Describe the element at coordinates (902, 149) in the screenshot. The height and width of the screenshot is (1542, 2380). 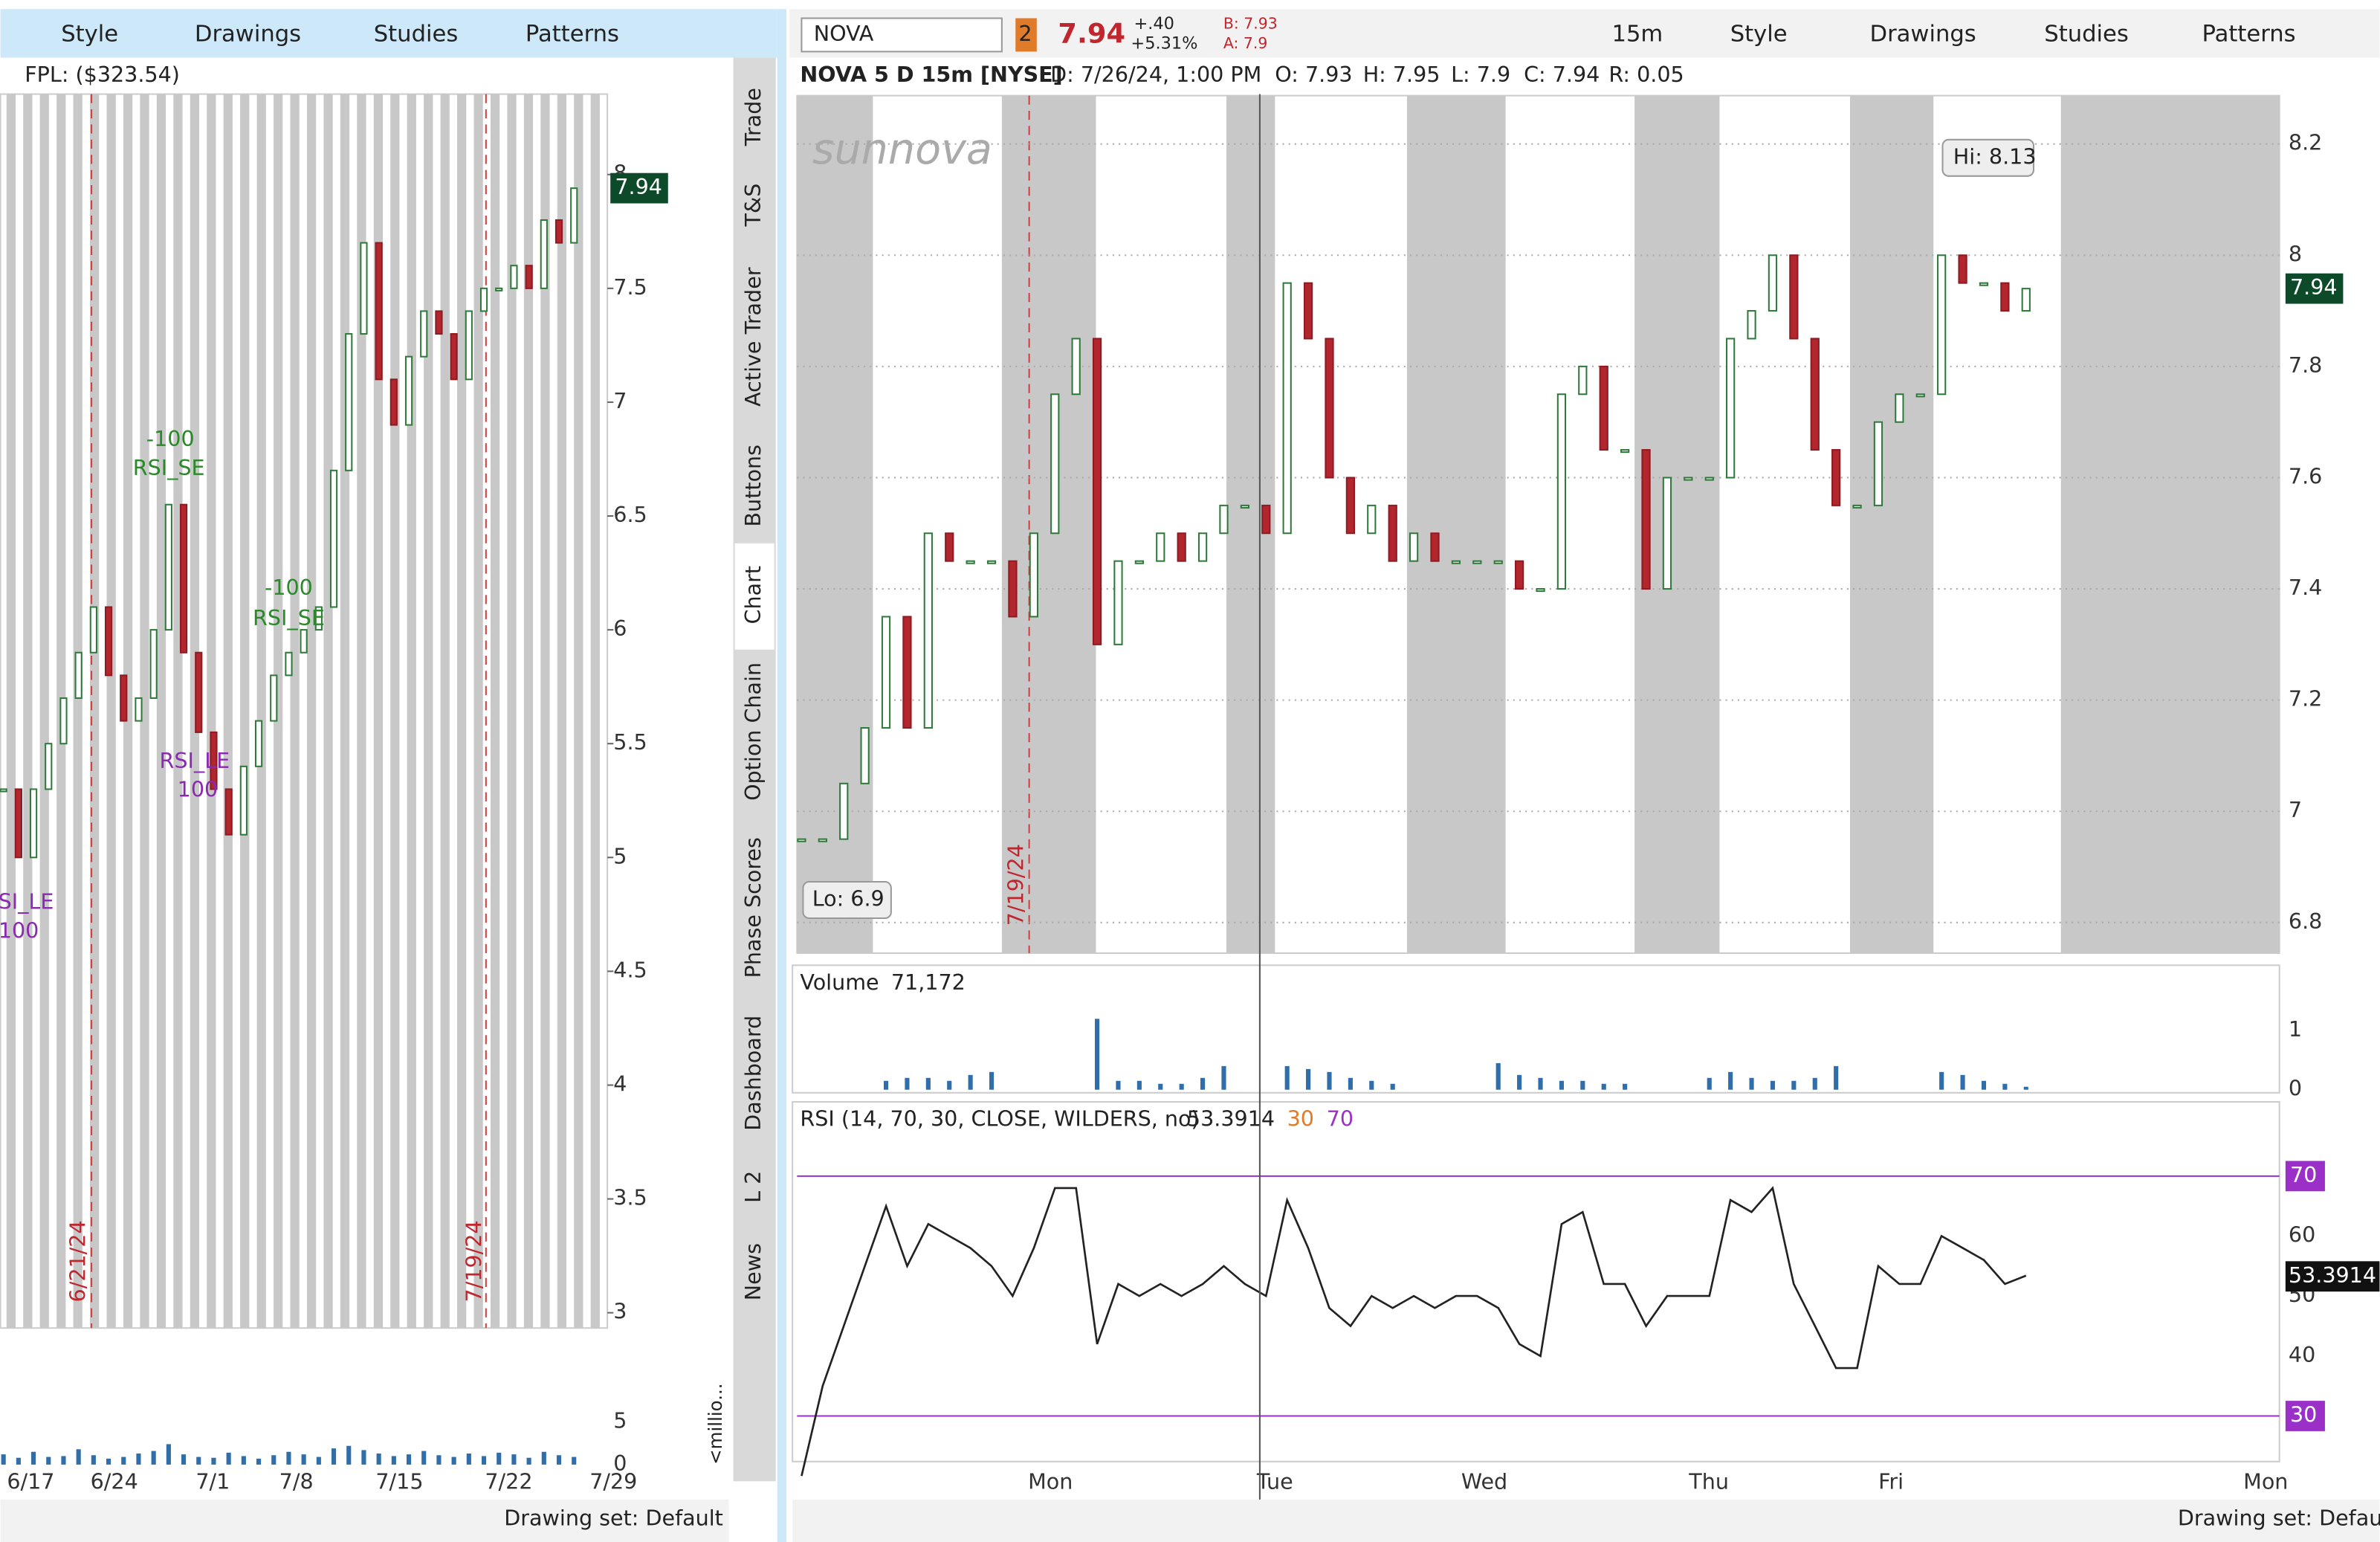
I see `logo: sunnova` at that location.